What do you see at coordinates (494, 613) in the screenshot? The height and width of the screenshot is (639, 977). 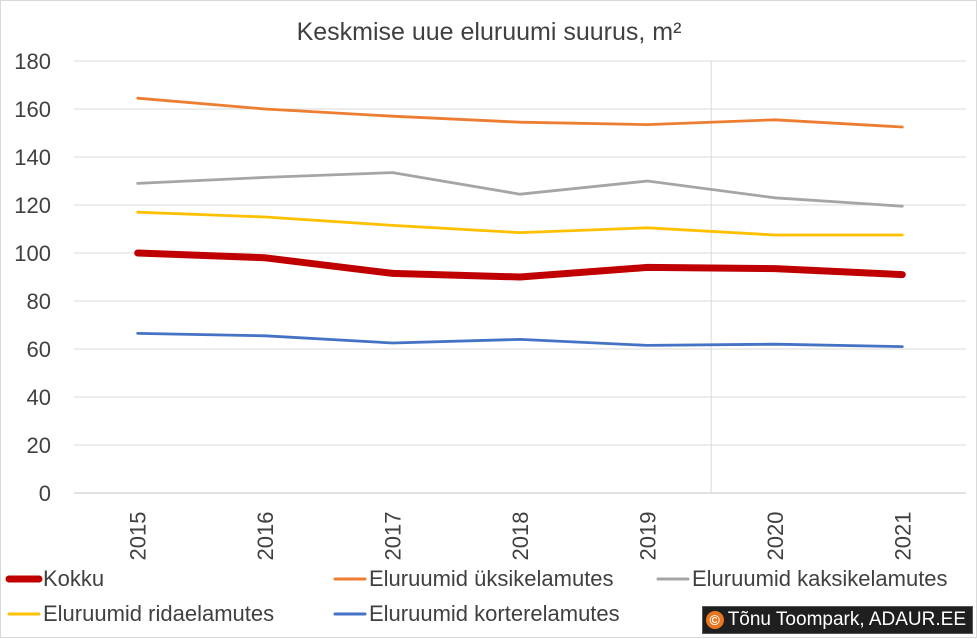 I see `legend-label: Eluruumid korterelamutes` at bounding box center [494, 613].